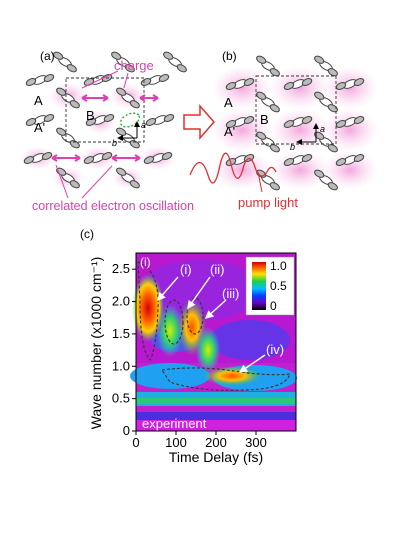 This screenshot has height=534, width=400. Describe the element at coordinates (307, 134) in the screenshot. I see `axis-arrows-b` at that location.